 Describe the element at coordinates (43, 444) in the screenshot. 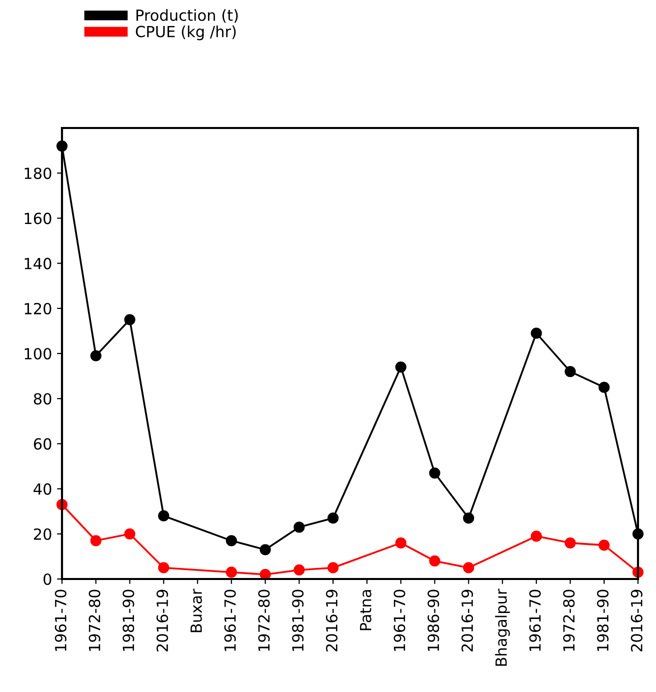

I see `y-tick-label: 60` at that location.